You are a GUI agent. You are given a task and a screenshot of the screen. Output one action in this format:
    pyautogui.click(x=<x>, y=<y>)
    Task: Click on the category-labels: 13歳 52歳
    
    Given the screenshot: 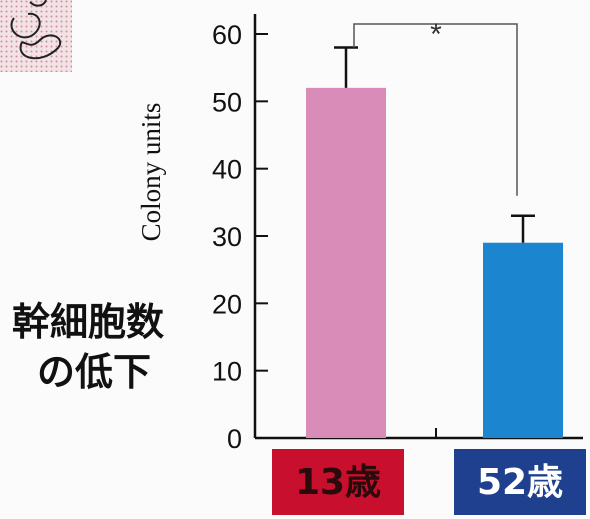 What is the action you would take?
    pyautogui.click(x=429, y=482)
    